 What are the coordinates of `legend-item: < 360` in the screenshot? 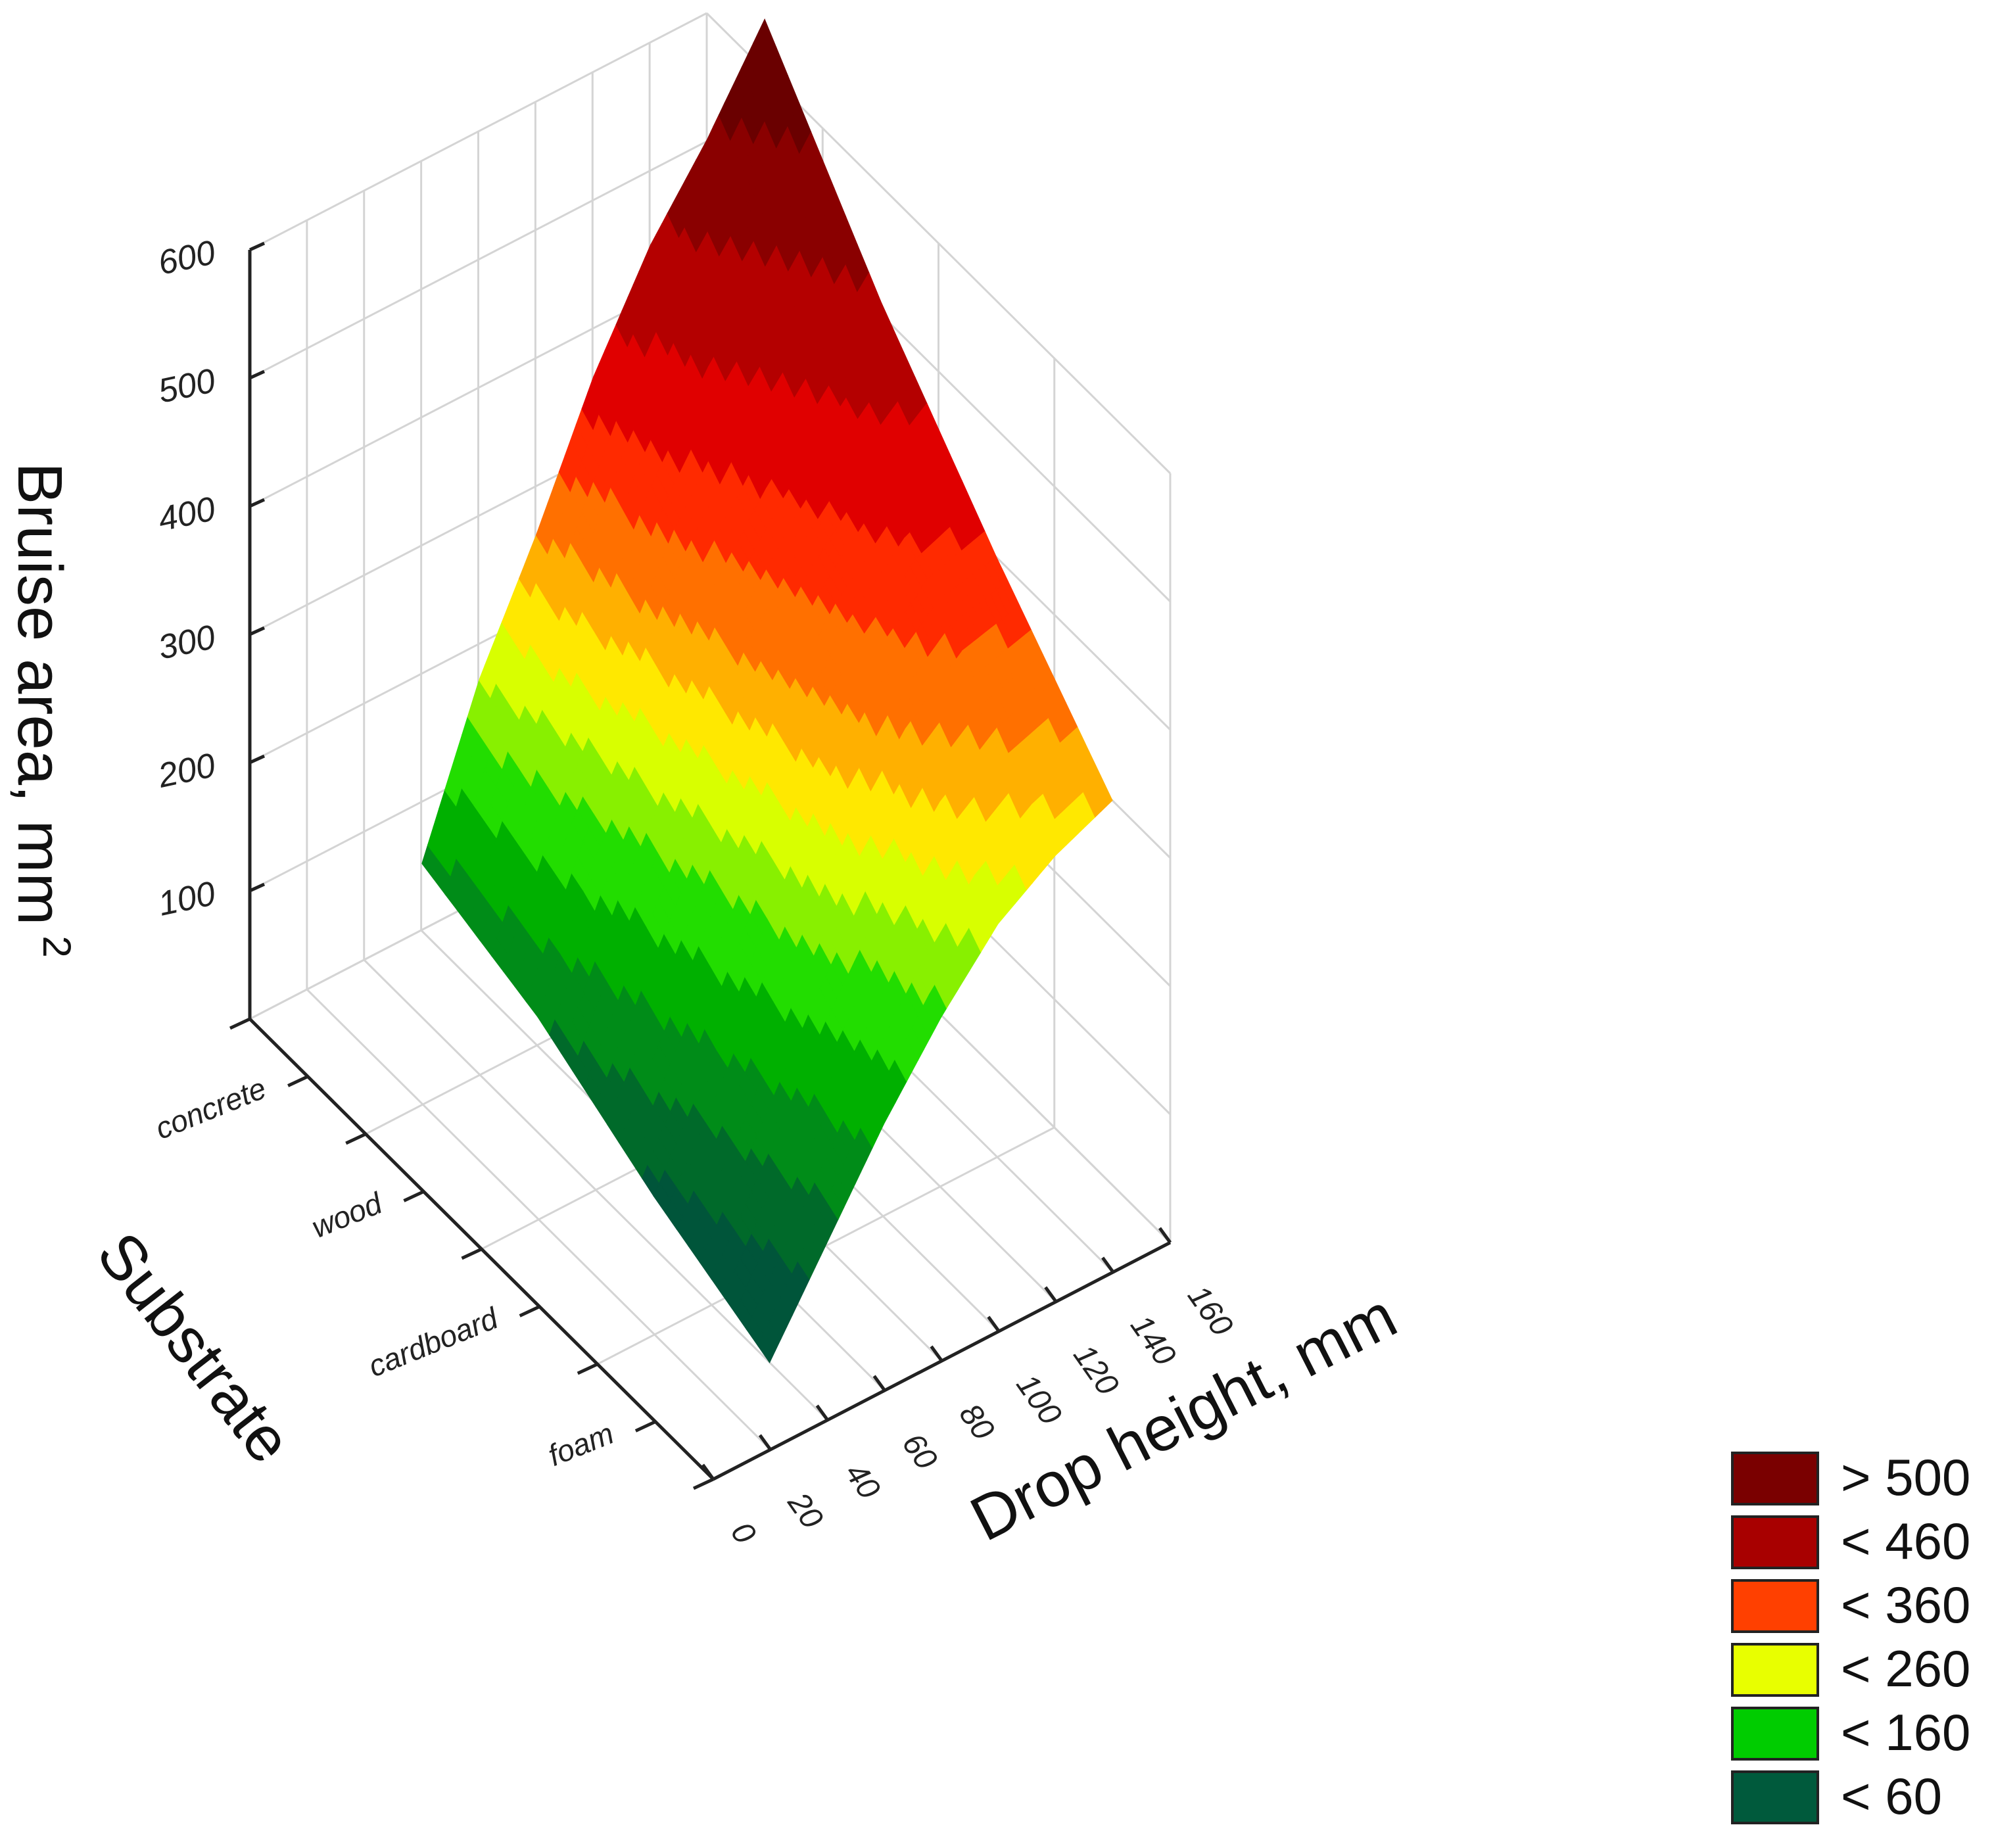 It's located at (1850, 1605).